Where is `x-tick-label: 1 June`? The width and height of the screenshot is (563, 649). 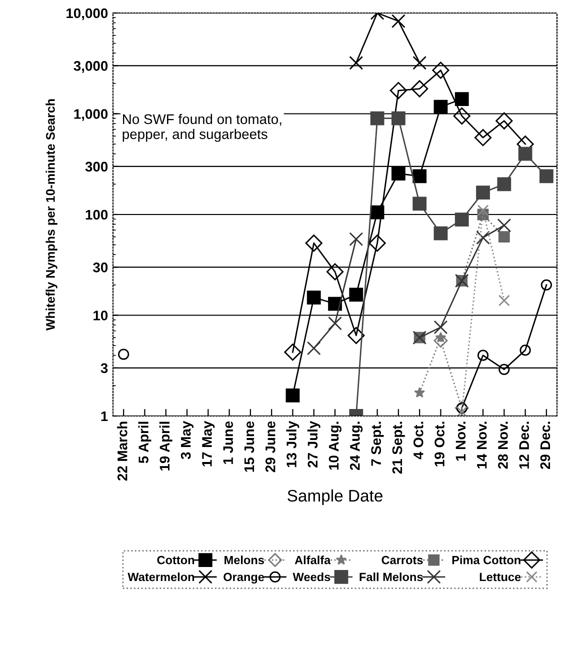 x-tick-label: 1 June is located at coordinates (228, 442).